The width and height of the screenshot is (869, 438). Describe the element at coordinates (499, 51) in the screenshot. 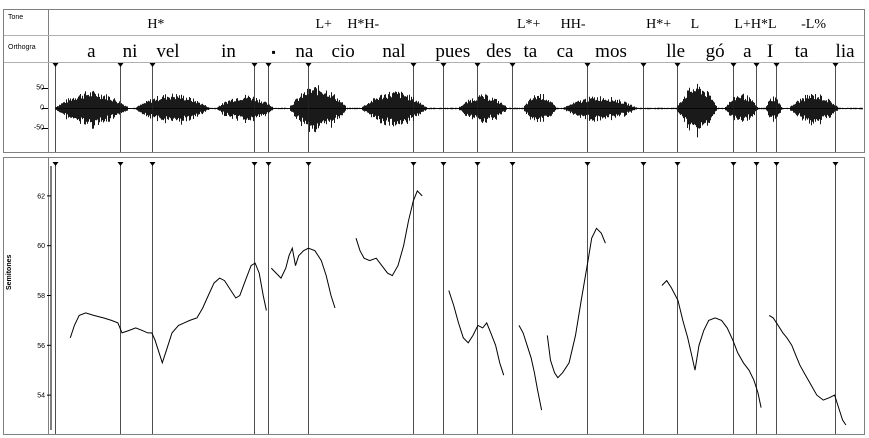

I see `syllable-label: des` at that location.